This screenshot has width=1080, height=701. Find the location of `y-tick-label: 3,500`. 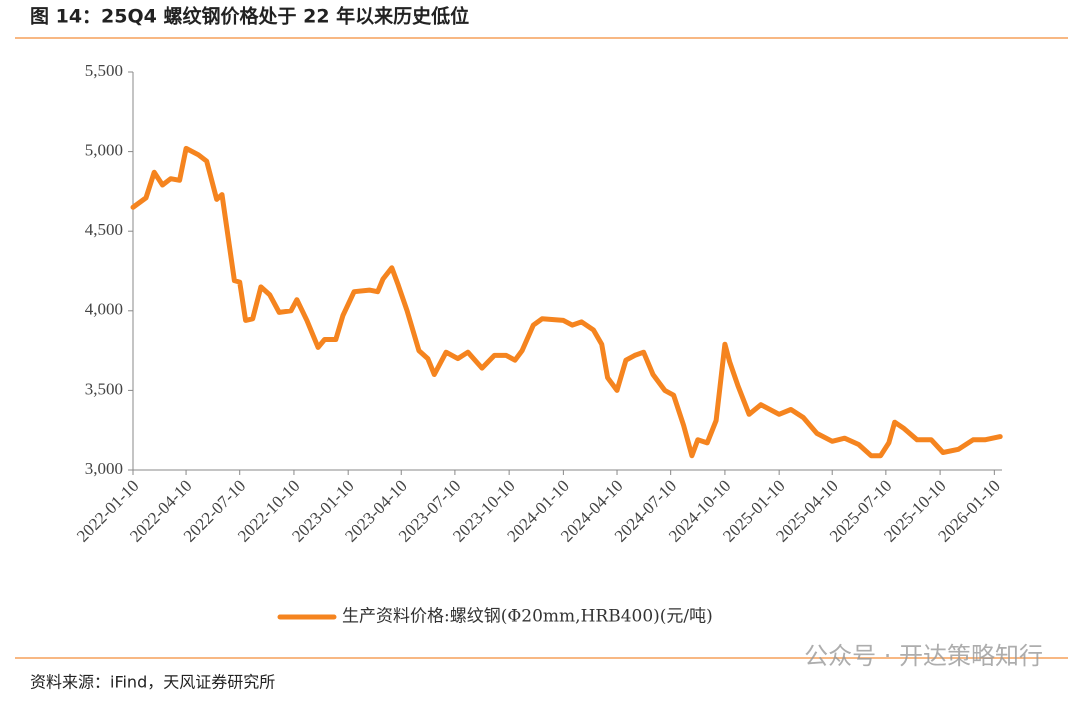

y-tick-label: 3,500 is located at coordinates (104, 388).